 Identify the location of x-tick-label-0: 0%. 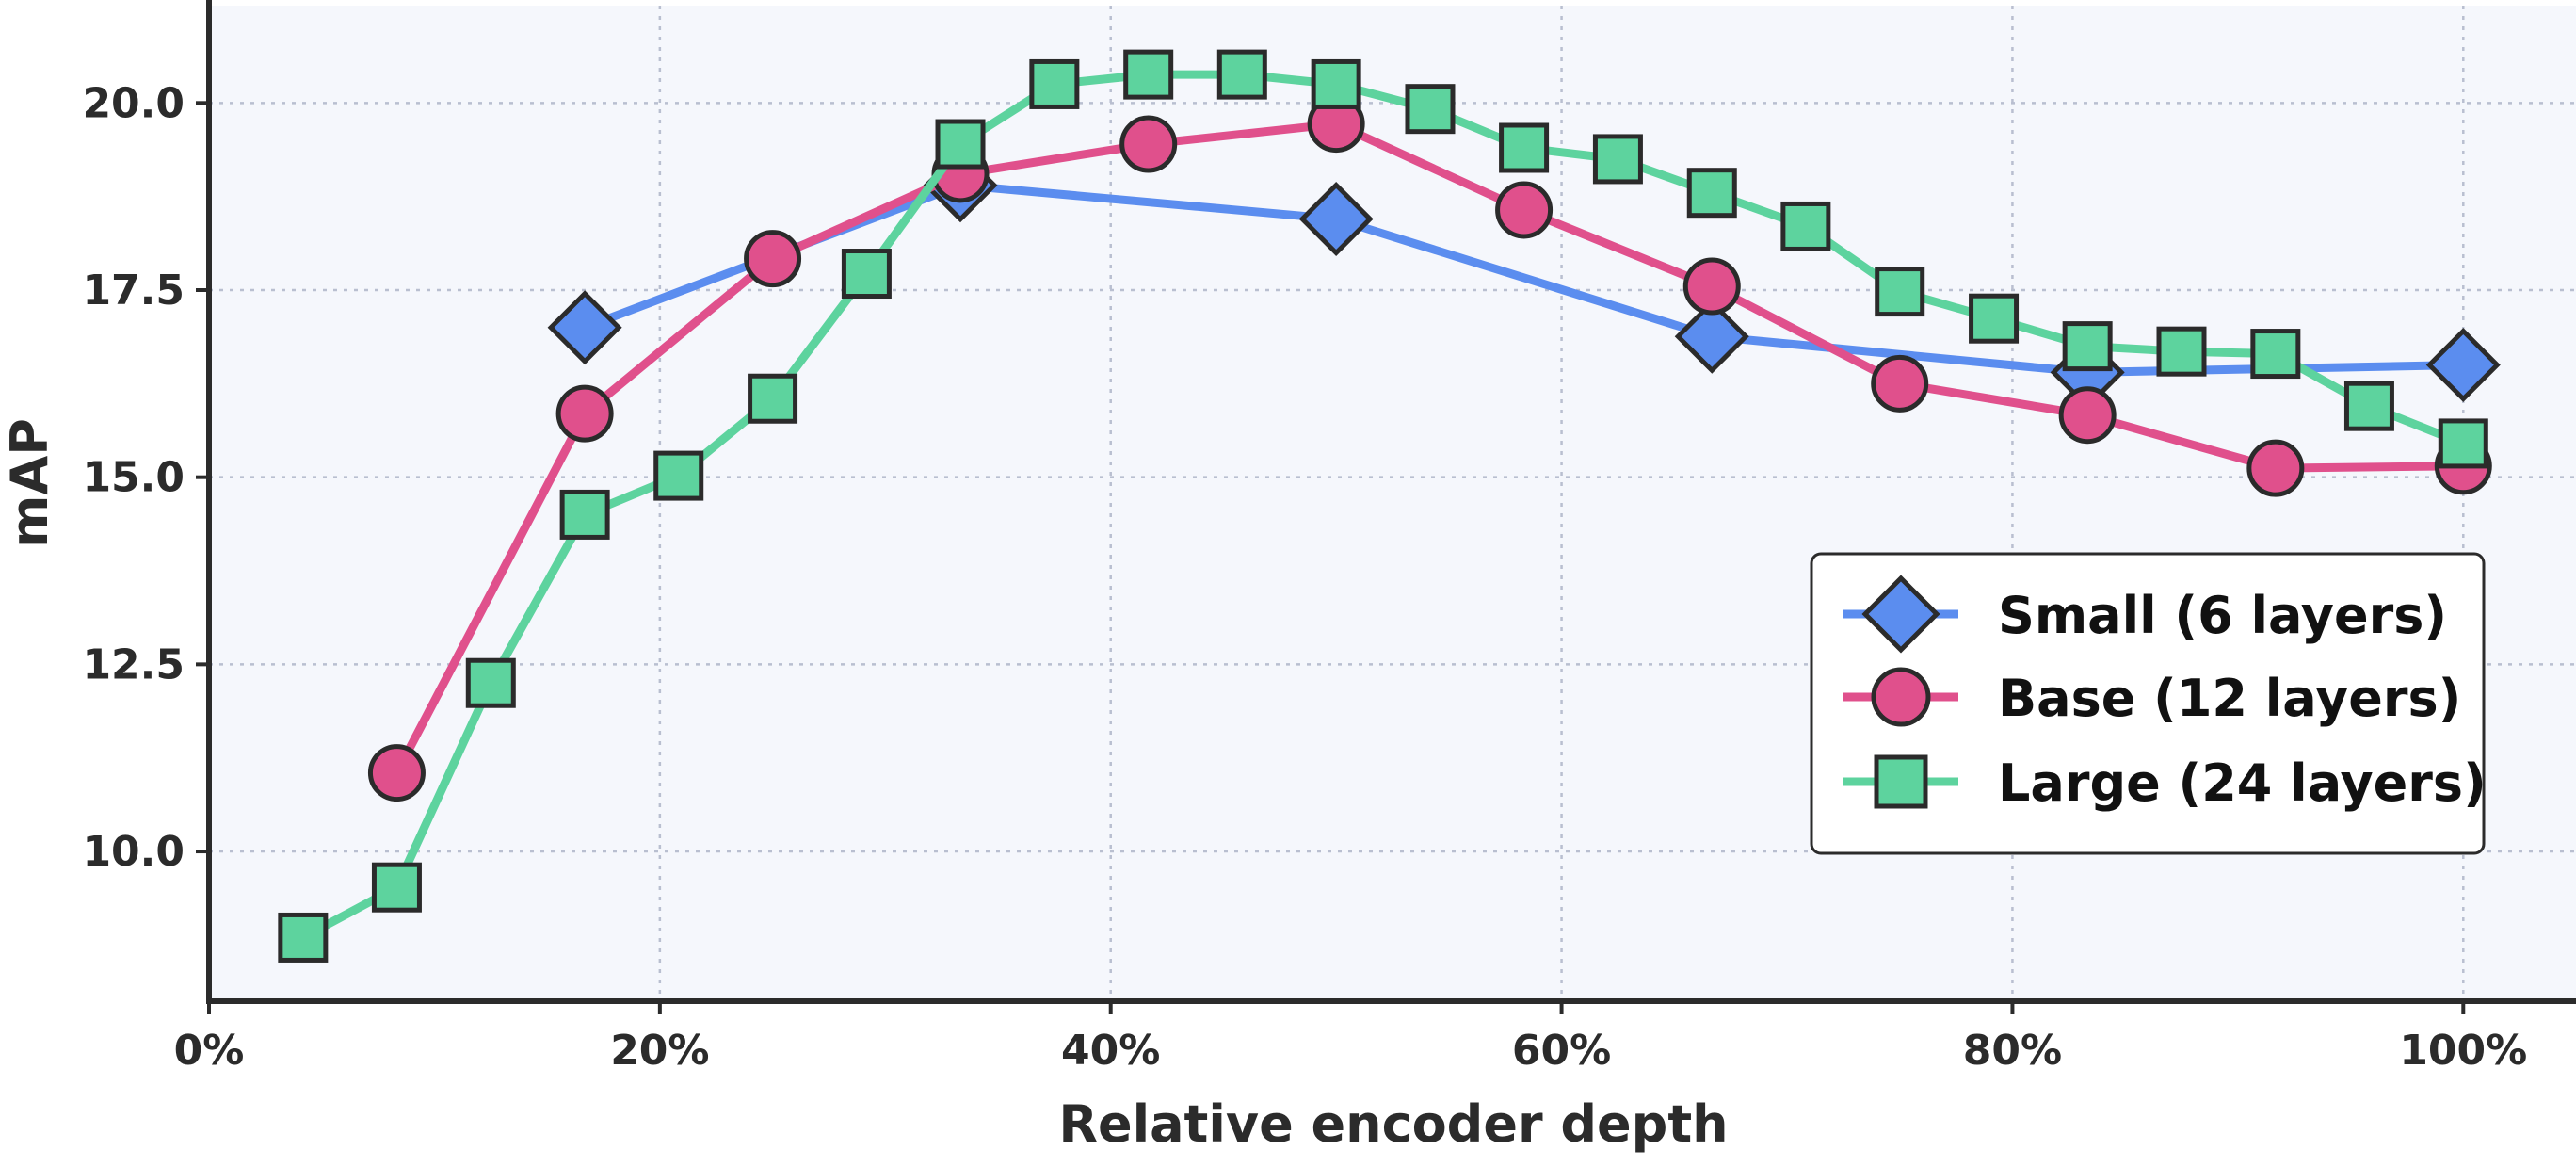
(209, 1051).